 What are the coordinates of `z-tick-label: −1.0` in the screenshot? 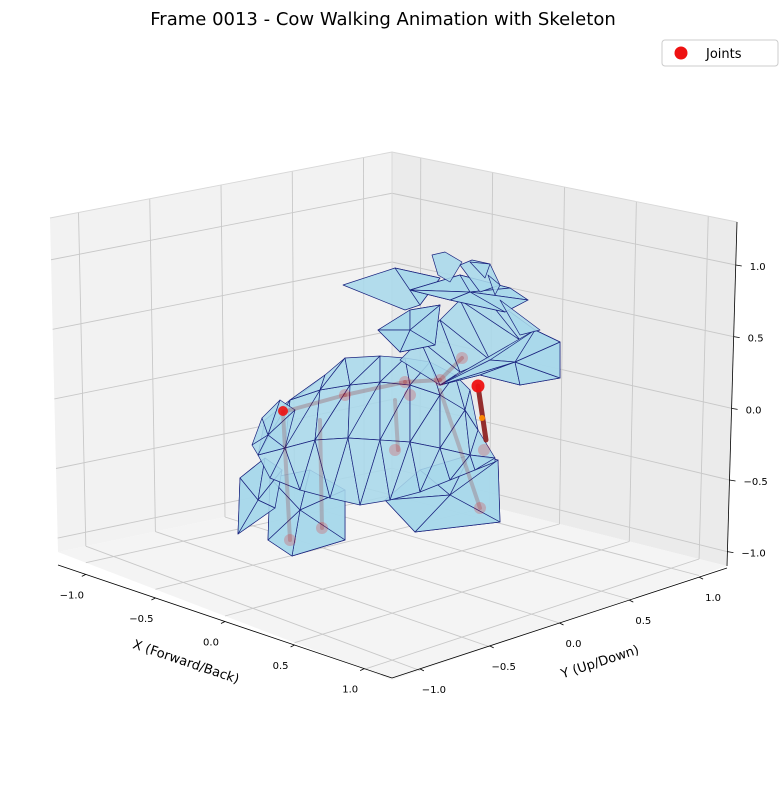 It's located at (753, 554).